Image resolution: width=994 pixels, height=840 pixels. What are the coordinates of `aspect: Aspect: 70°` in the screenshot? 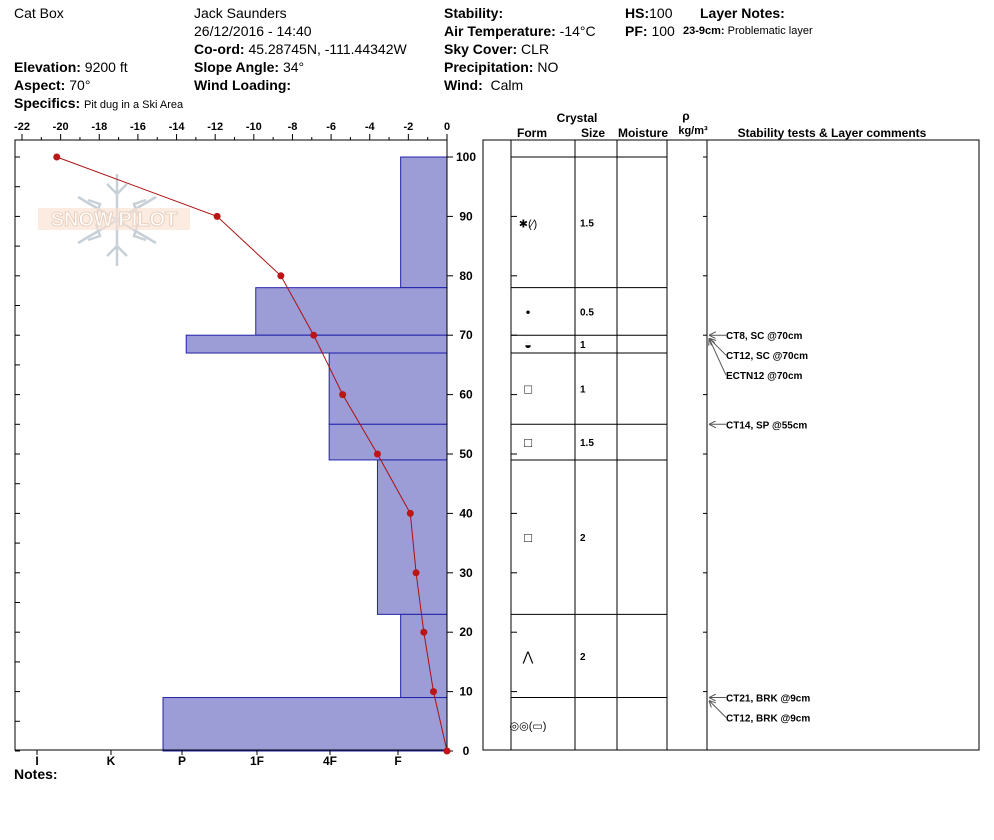 It's located at (52, 85).